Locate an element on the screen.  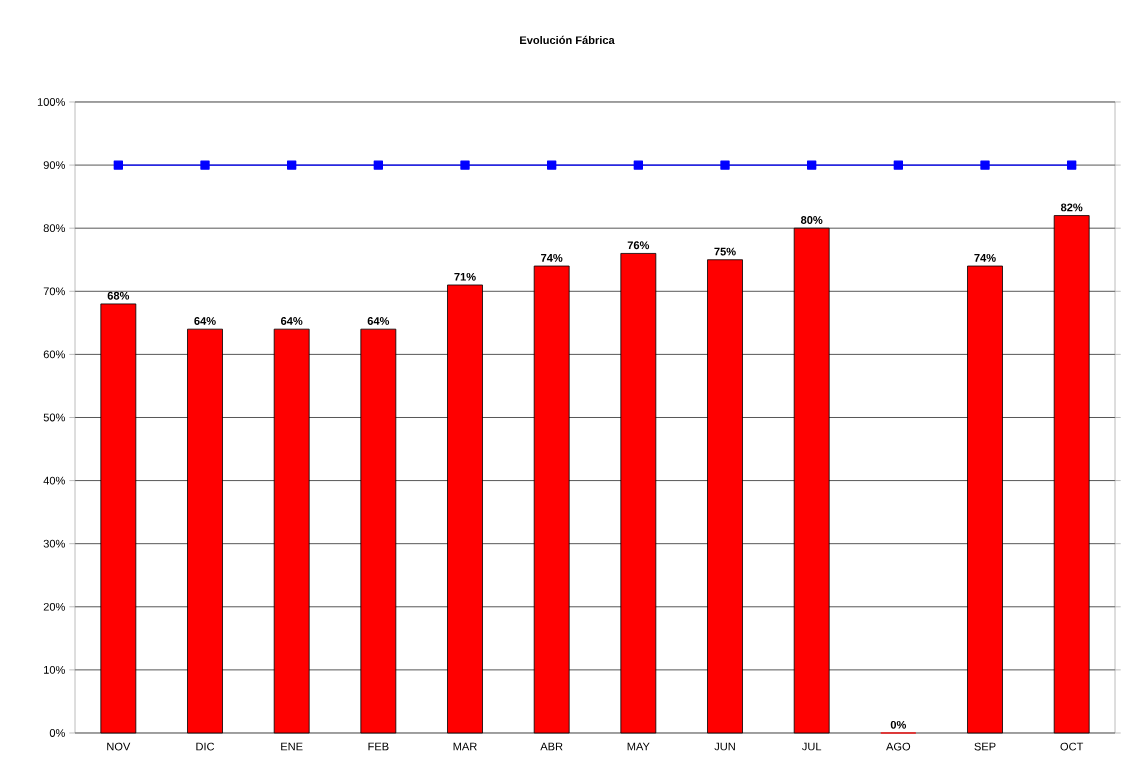
x-tick-label: NOV is located at coordinates (119, 746).